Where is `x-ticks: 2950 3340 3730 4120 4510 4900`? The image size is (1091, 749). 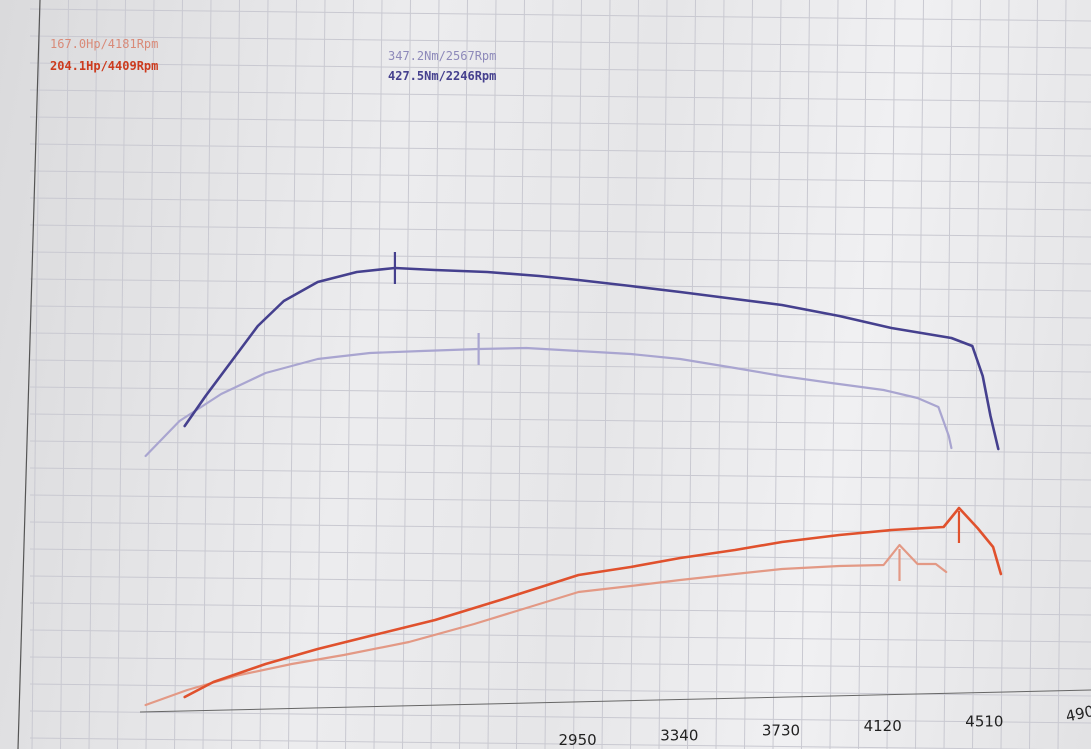
x-ticks: 2950 3340 3730 4120 4510 4900 is located at coordinates (825, 724).